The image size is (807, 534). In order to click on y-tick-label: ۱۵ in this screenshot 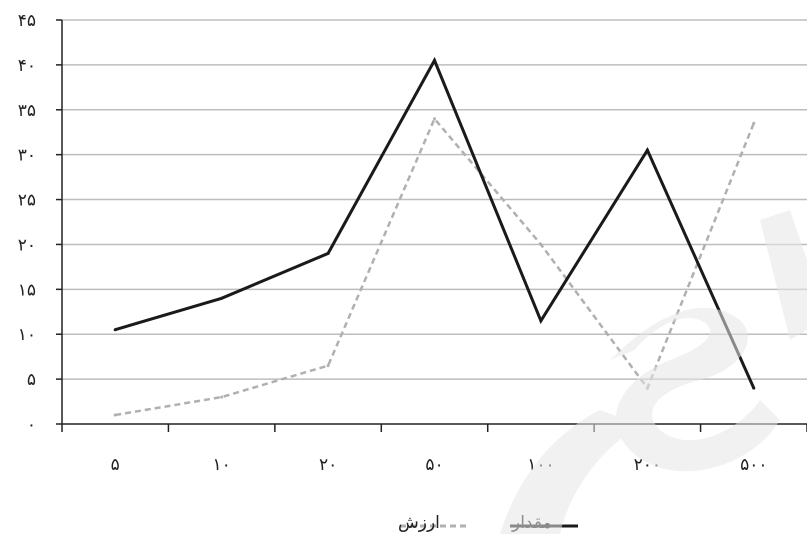, I will do `click(27, 290)`.